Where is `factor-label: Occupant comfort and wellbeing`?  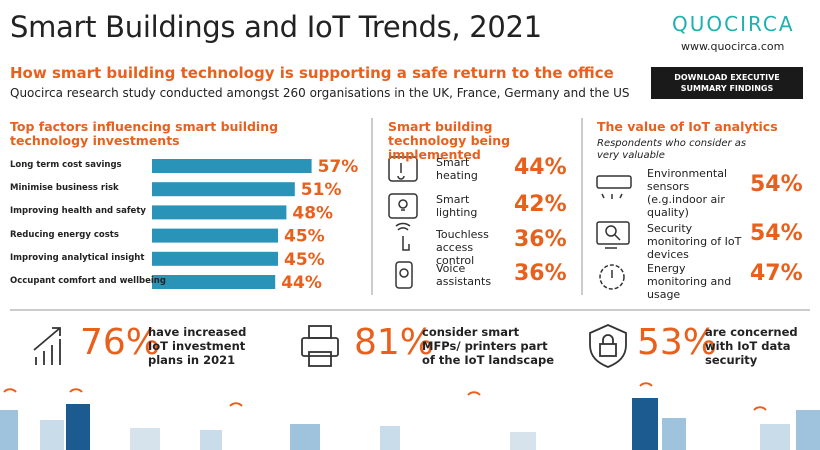 factor-label: Occupant comfort and wellbeing is located at coordinates (88, 281).